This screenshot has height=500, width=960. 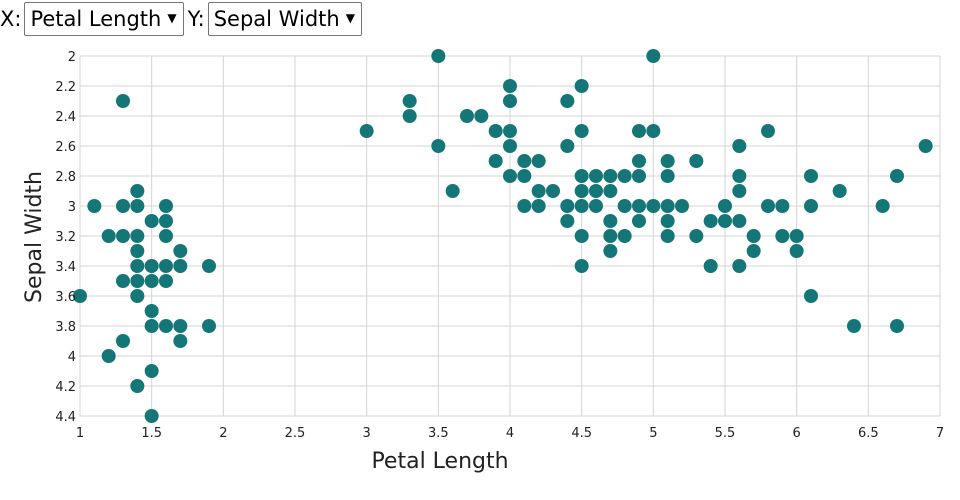 What do you see at coordinates (65, 297) in the screenshot?
I see `y-tick-label: 3.6` at bounding box center [65, 297].